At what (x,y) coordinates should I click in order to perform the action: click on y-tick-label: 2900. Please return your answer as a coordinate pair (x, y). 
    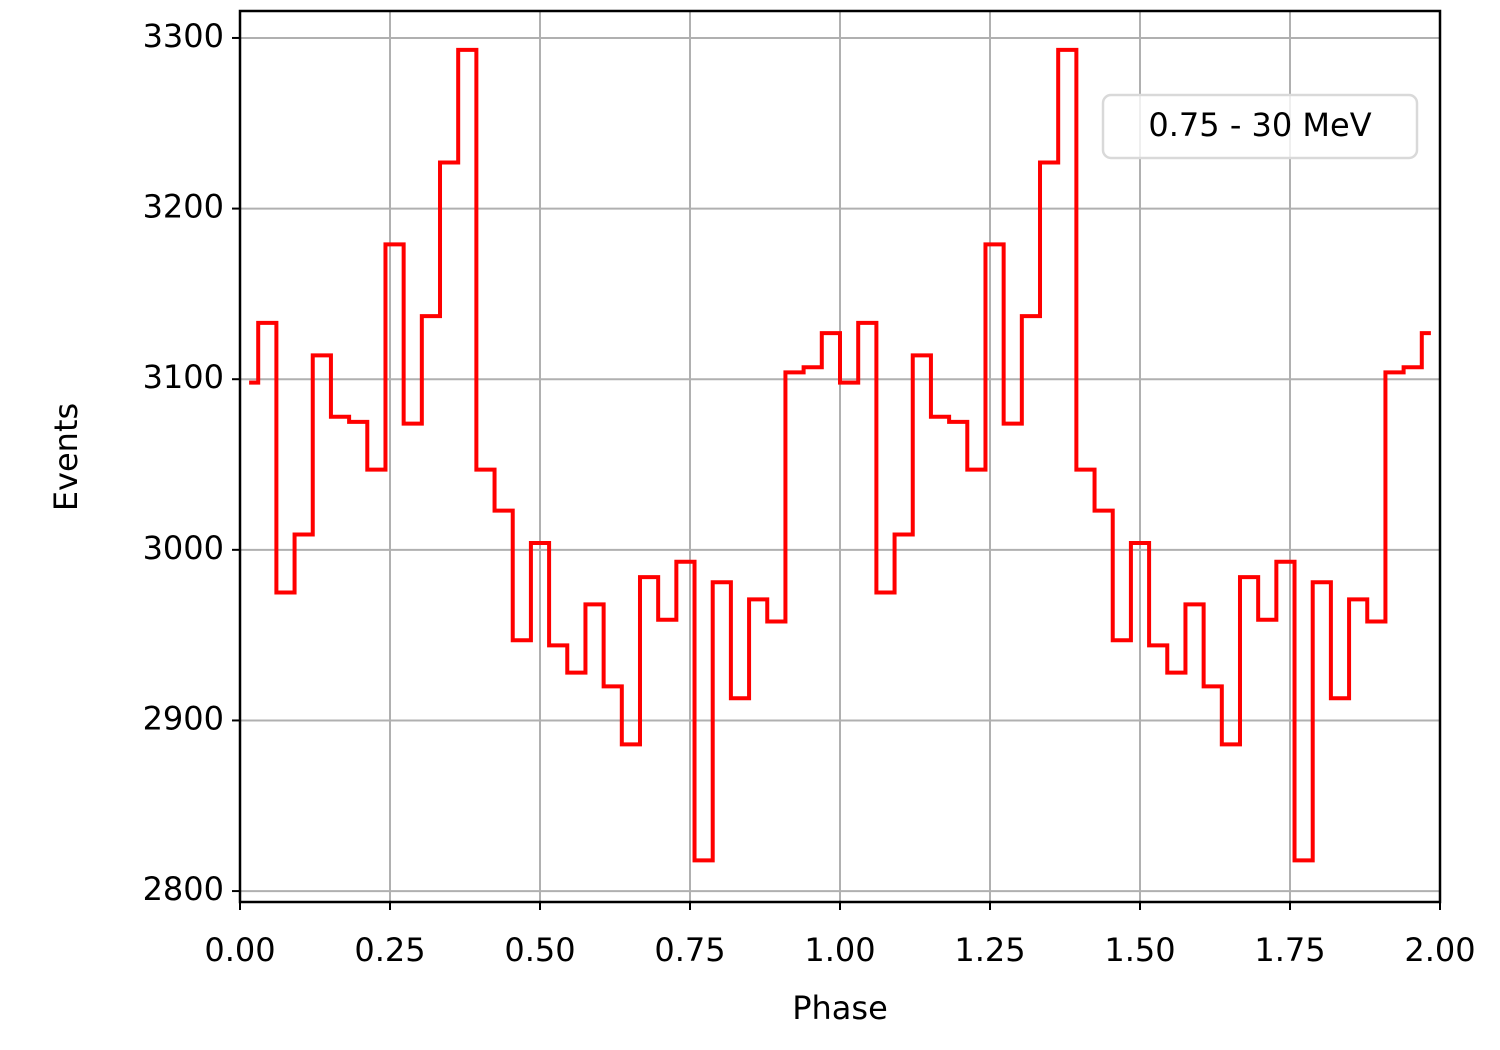
    Looking at the image, I should click on (183, 718).